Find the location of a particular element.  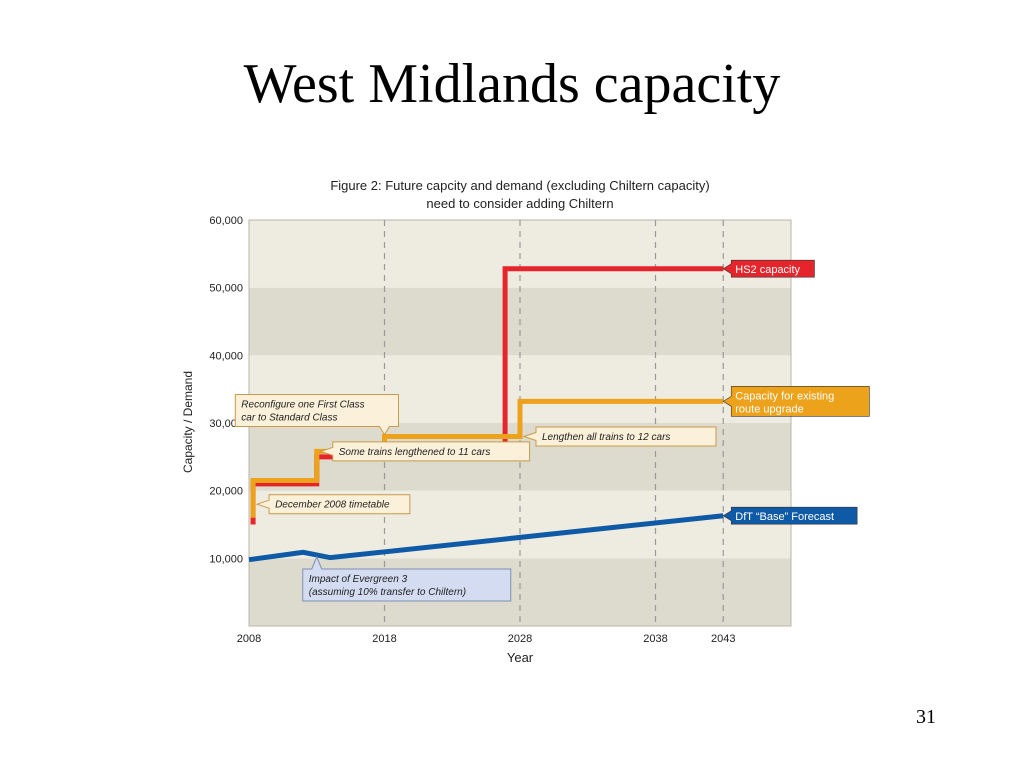

annotation: Lengthen all trains to 12 cars is located at coordinates (619, 436).